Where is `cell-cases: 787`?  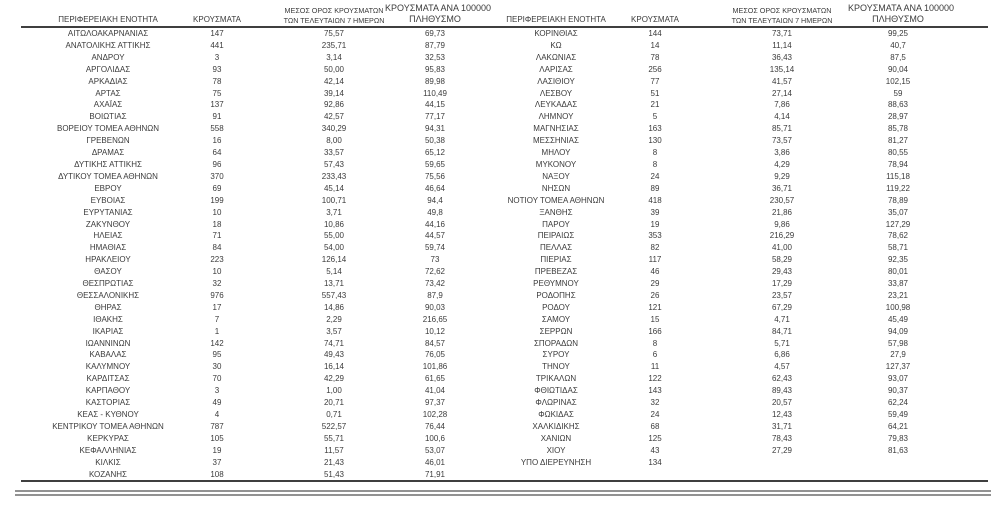 cell-cases: 787 is located at coordinates (217, 426).